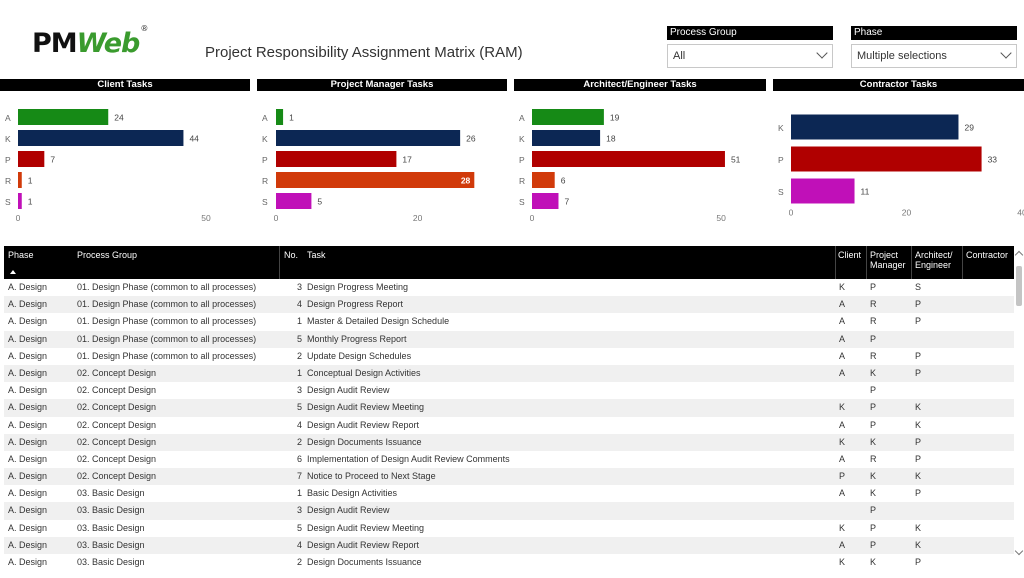 This screenshot has width=1024, height=578. What do you see at coordinates (563, 181) in the screenshot?
I see `data-label: 6` at bounding box center [563, 181].